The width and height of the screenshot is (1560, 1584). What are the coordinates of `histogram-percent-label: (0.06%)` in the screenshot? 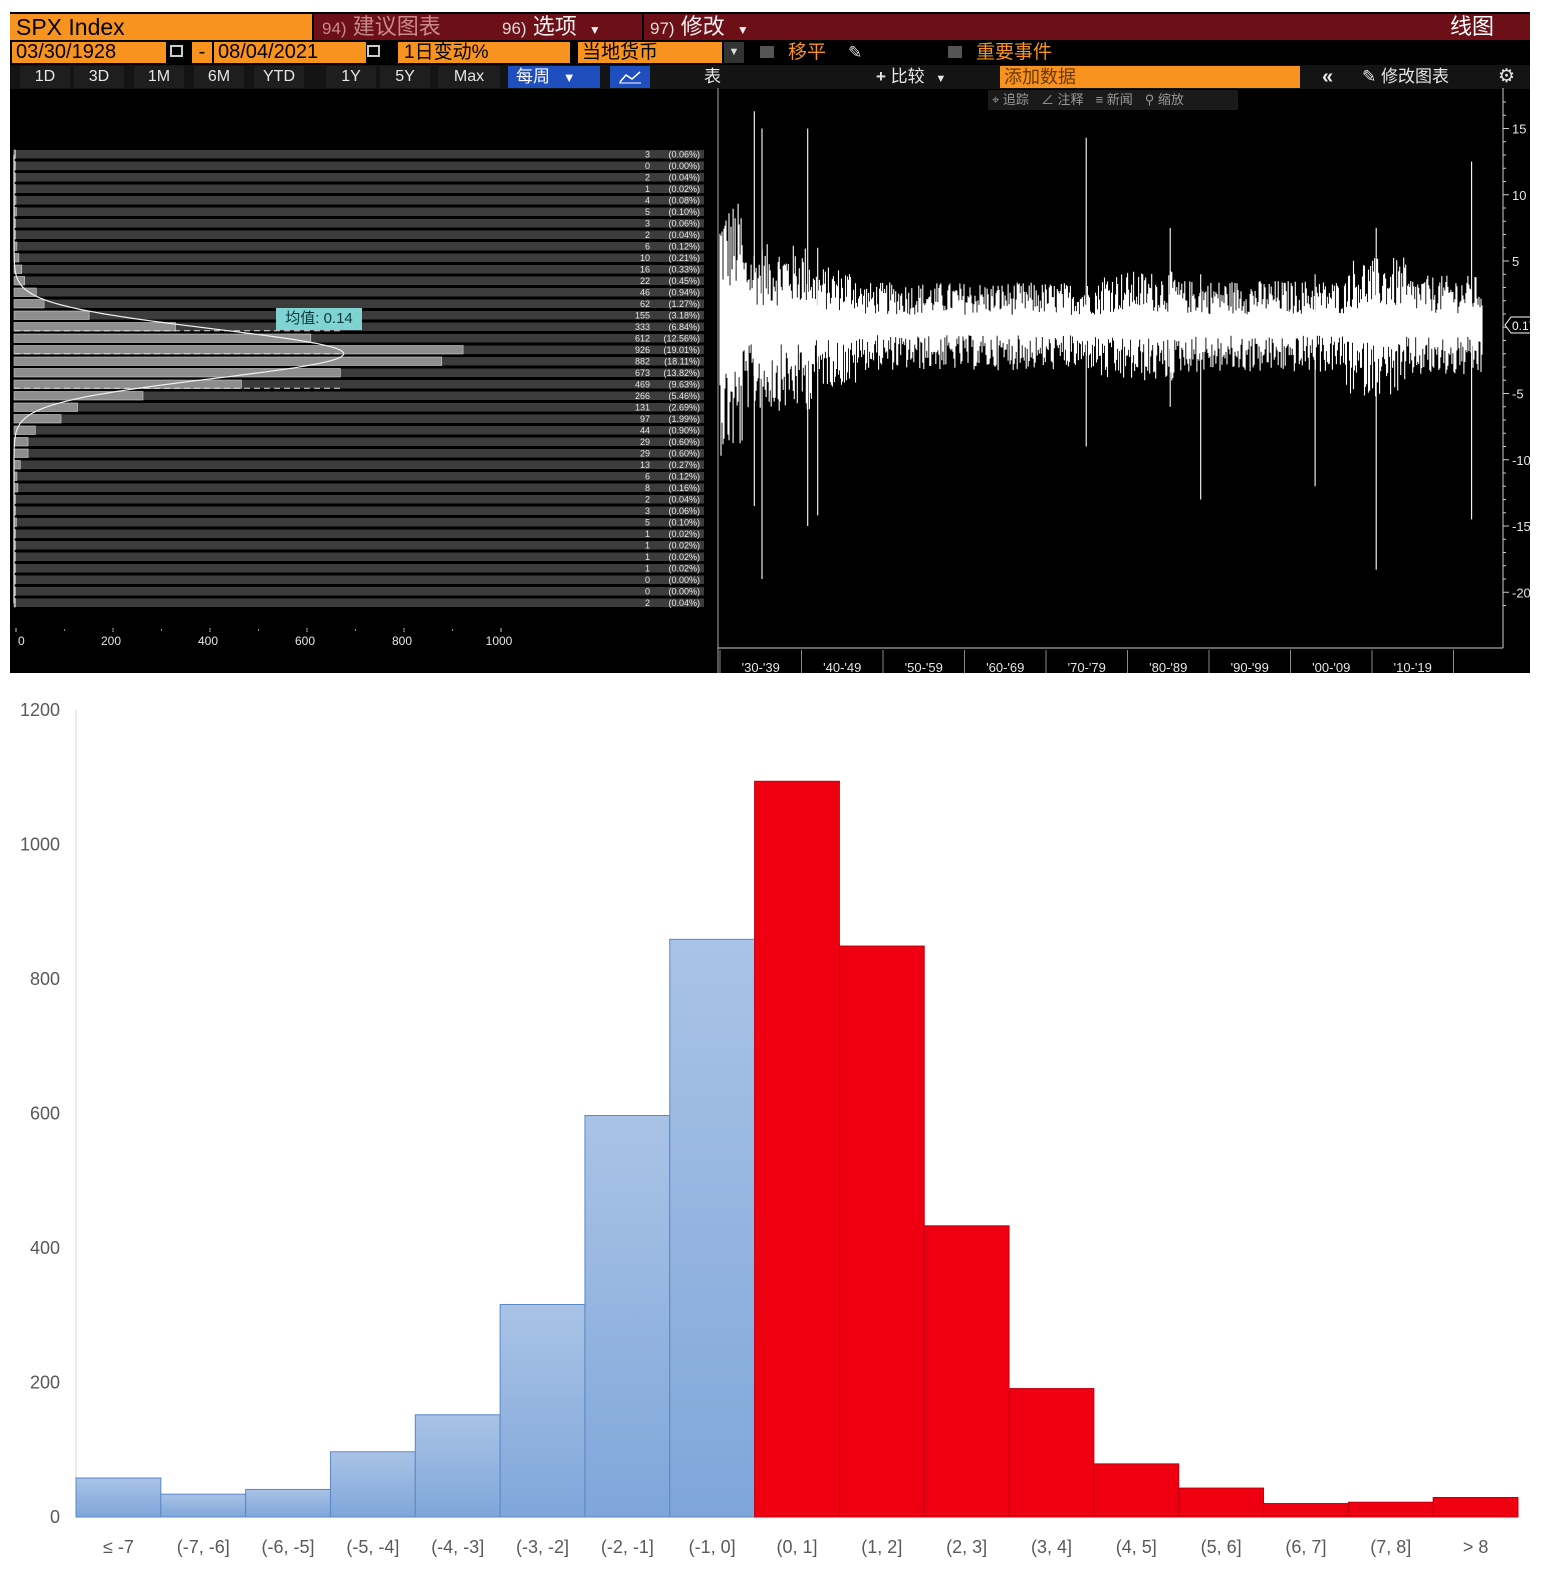 It's located at (684, 224).